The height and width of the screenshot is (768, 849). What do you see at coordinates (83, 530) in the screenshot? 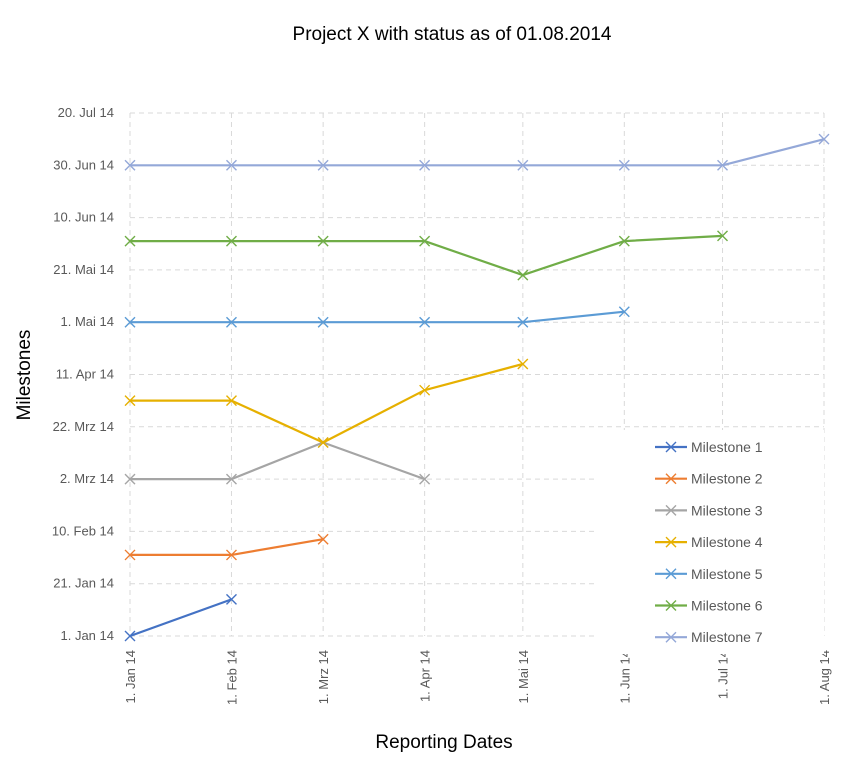
I see `y-tick-label: 10. Feb 14` at bounding box center [83, 530].